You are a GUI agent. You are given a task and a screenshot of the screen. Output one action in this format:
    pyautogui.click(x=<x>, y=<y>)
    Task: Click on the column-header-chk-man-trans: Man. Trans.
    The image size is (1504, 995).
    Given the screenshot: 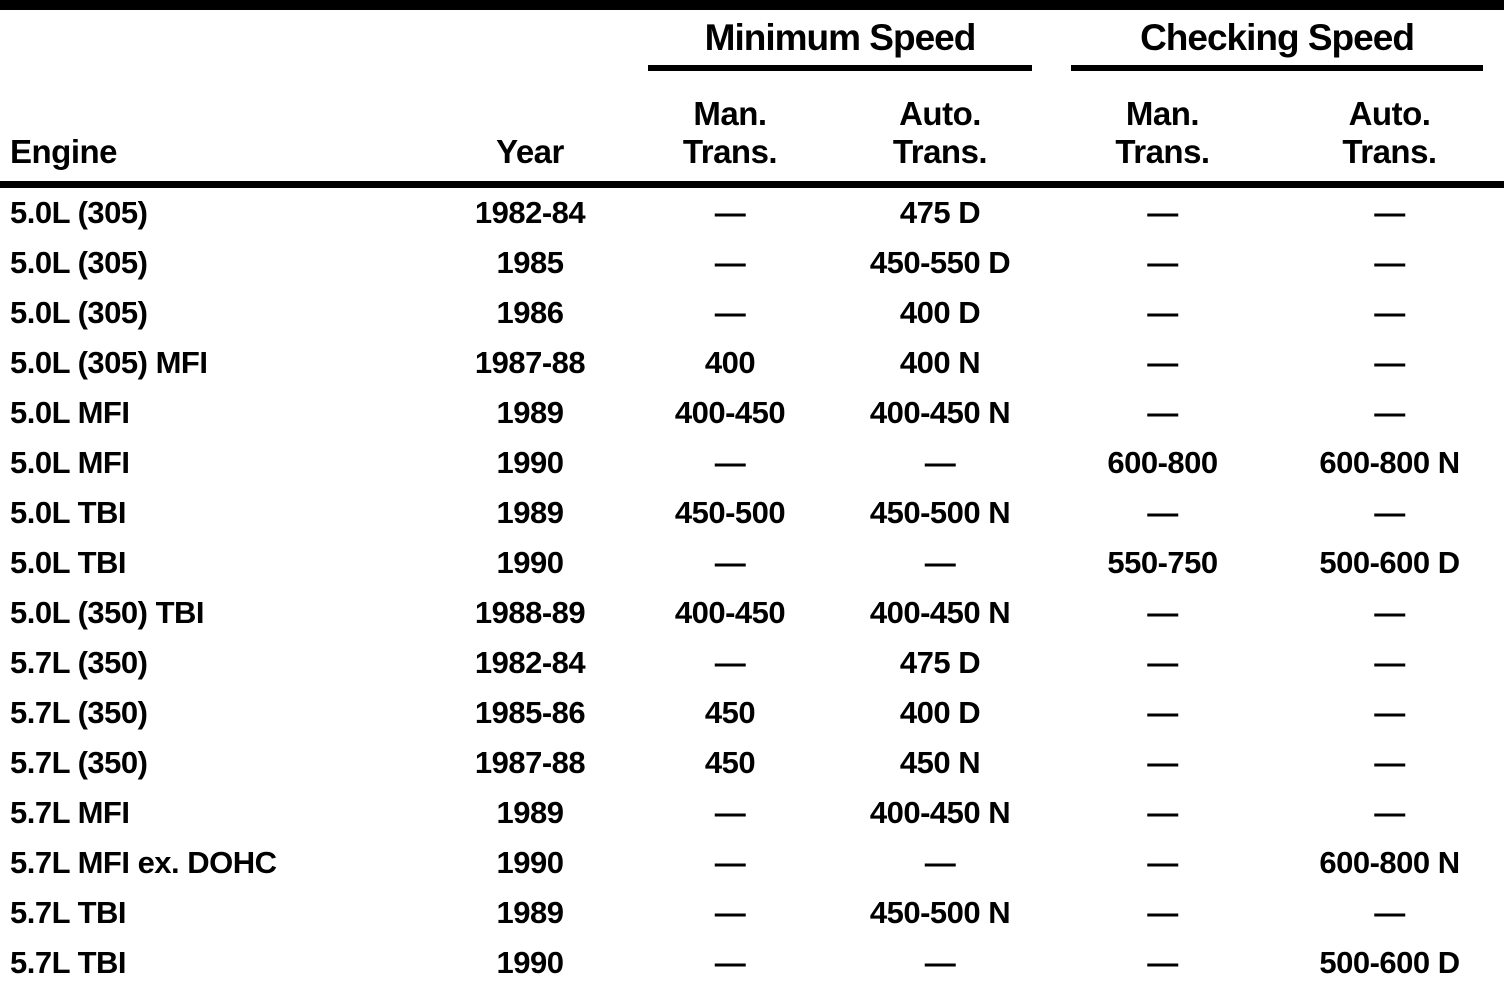 What is the action you would take?
    pyautogui.click(x=1162, y=129)
    